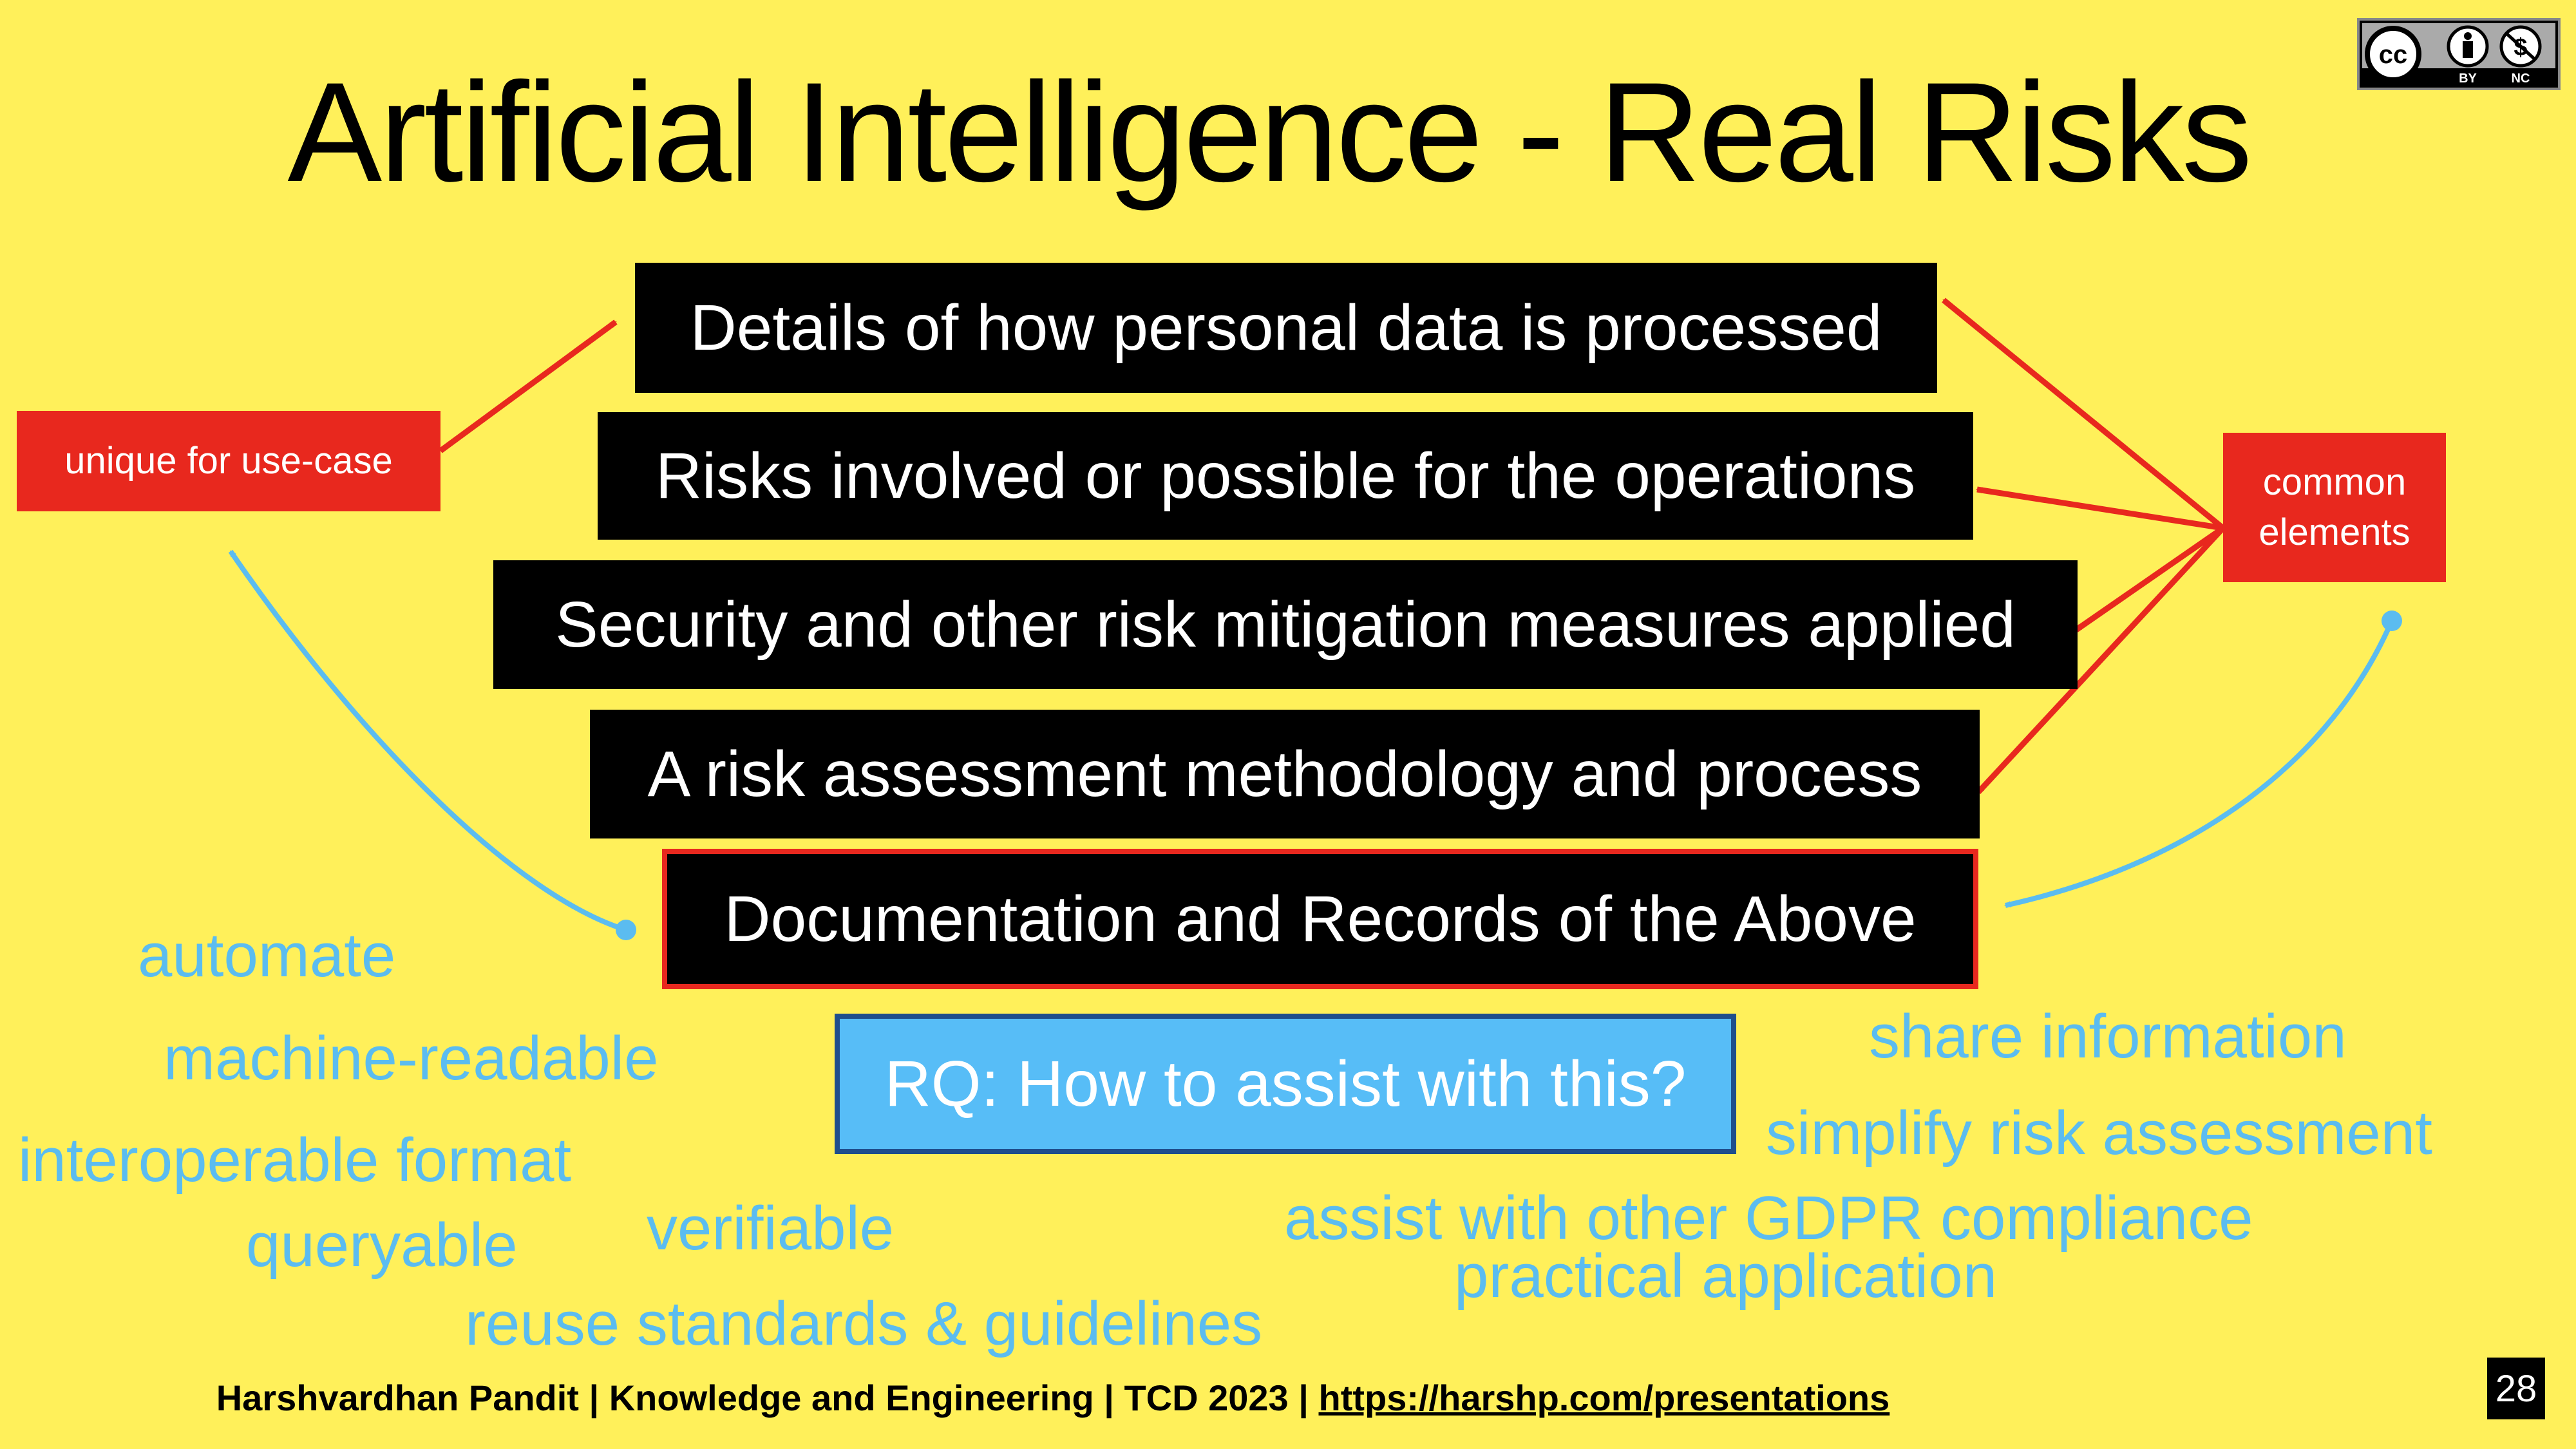 The height and width of the screenshot is (1449, 2576). Describe the element at coordinates (412, 1059) in the screenshot. I see `benefit-machine-readable: machine-readable` at that location.